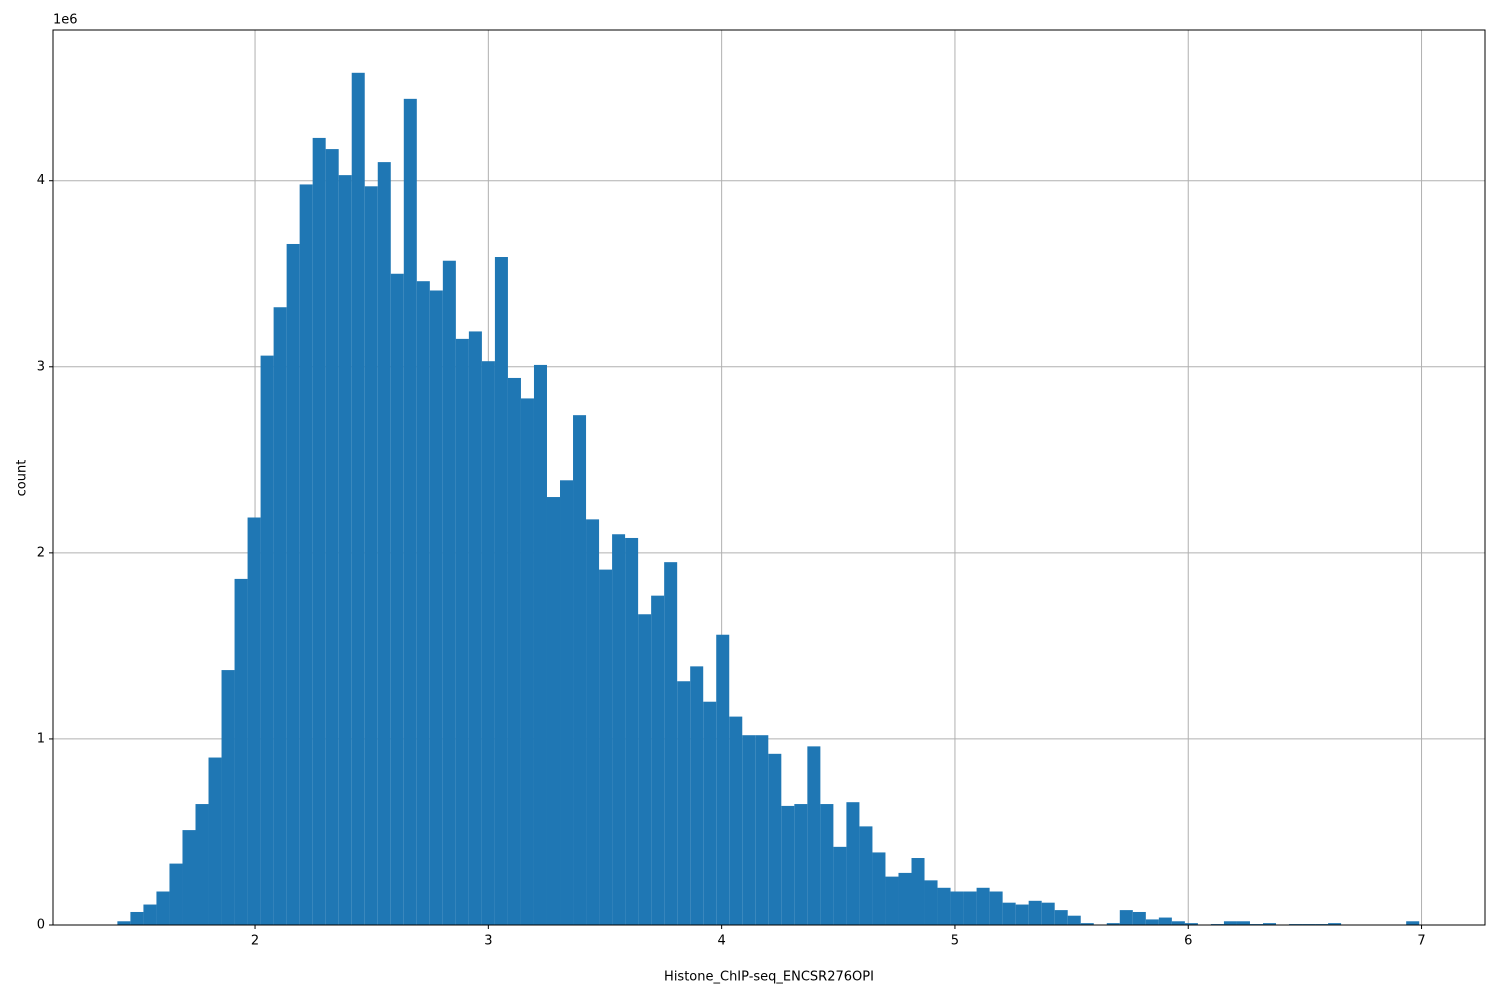 The image size is (1500, 1000). I want to click on x-tick-label: 4, so click(721, 941).